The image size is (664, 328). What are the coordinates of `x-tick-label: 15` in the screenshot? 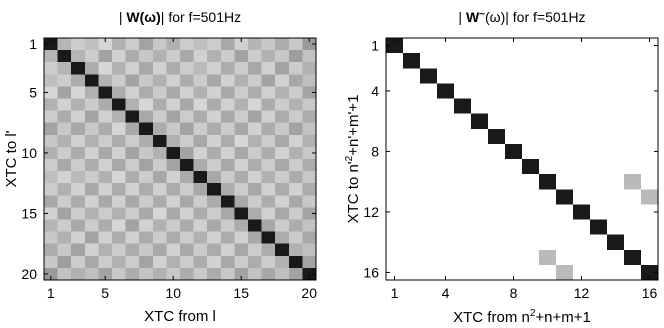 It's located at (241, 293).